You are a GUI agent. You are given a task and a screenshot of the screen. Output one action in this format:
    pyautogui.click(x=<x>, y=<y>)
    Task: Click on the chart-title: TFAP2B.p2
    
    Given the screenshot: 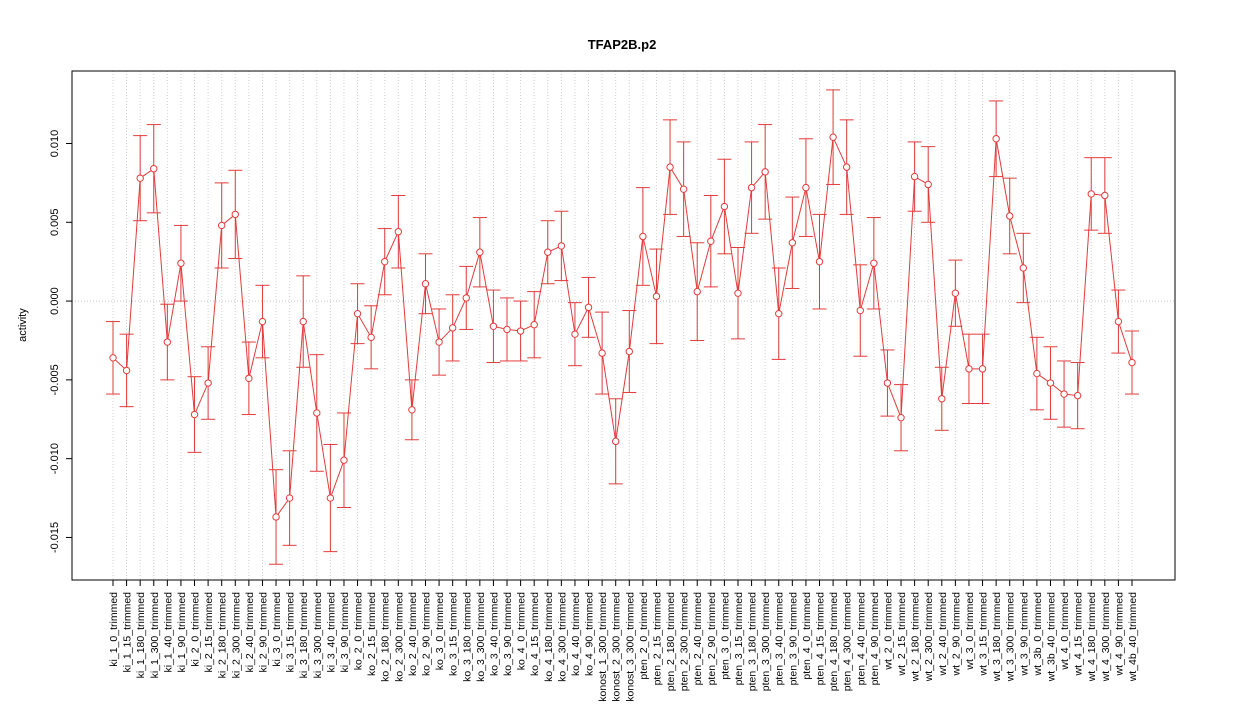 What is the action you would take?
    pyautogui.click(x=622, y=44)
    